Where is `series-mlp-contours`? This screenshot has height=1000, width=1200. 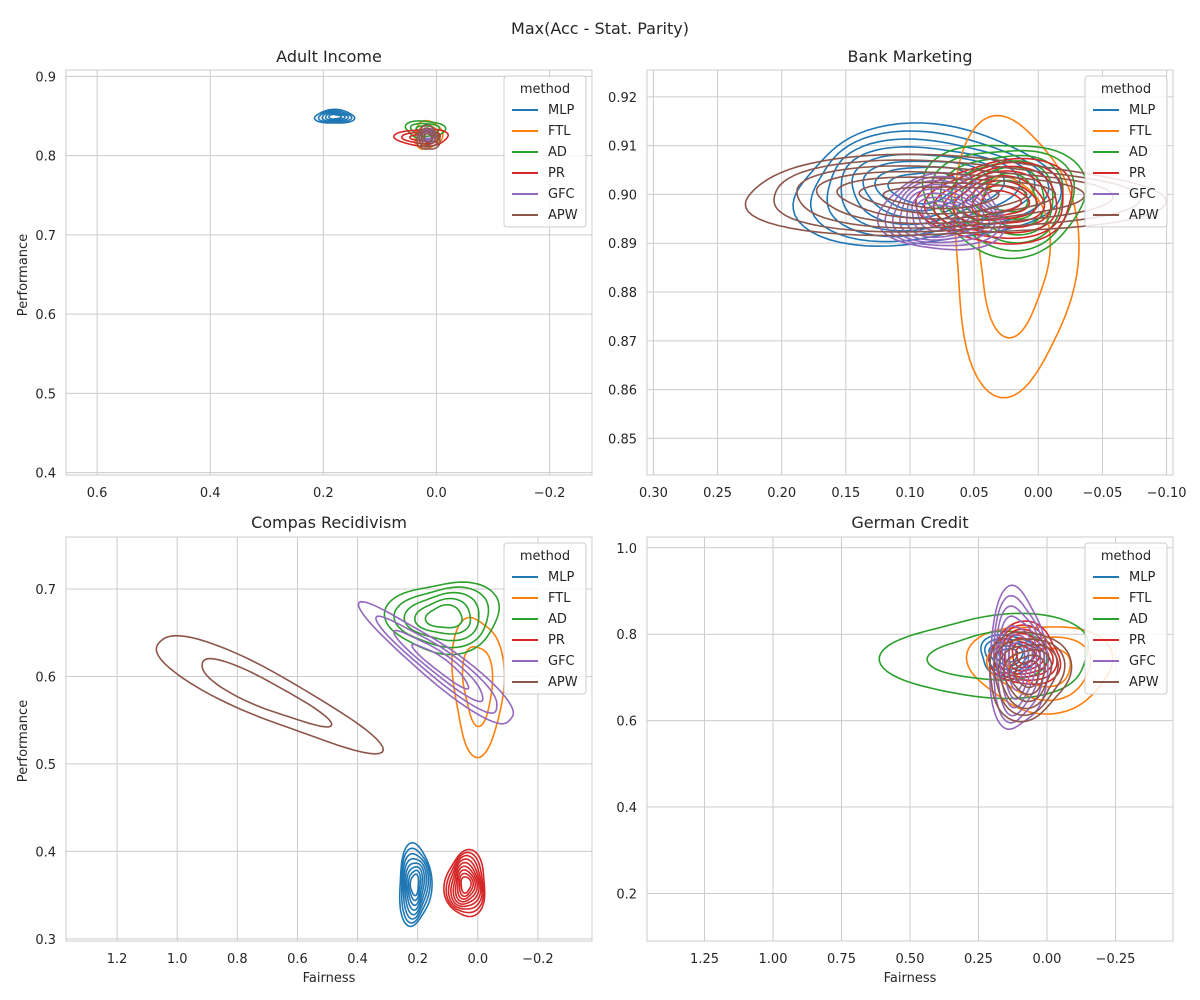 series-mlp-contours is located at coordinates (334, 116).